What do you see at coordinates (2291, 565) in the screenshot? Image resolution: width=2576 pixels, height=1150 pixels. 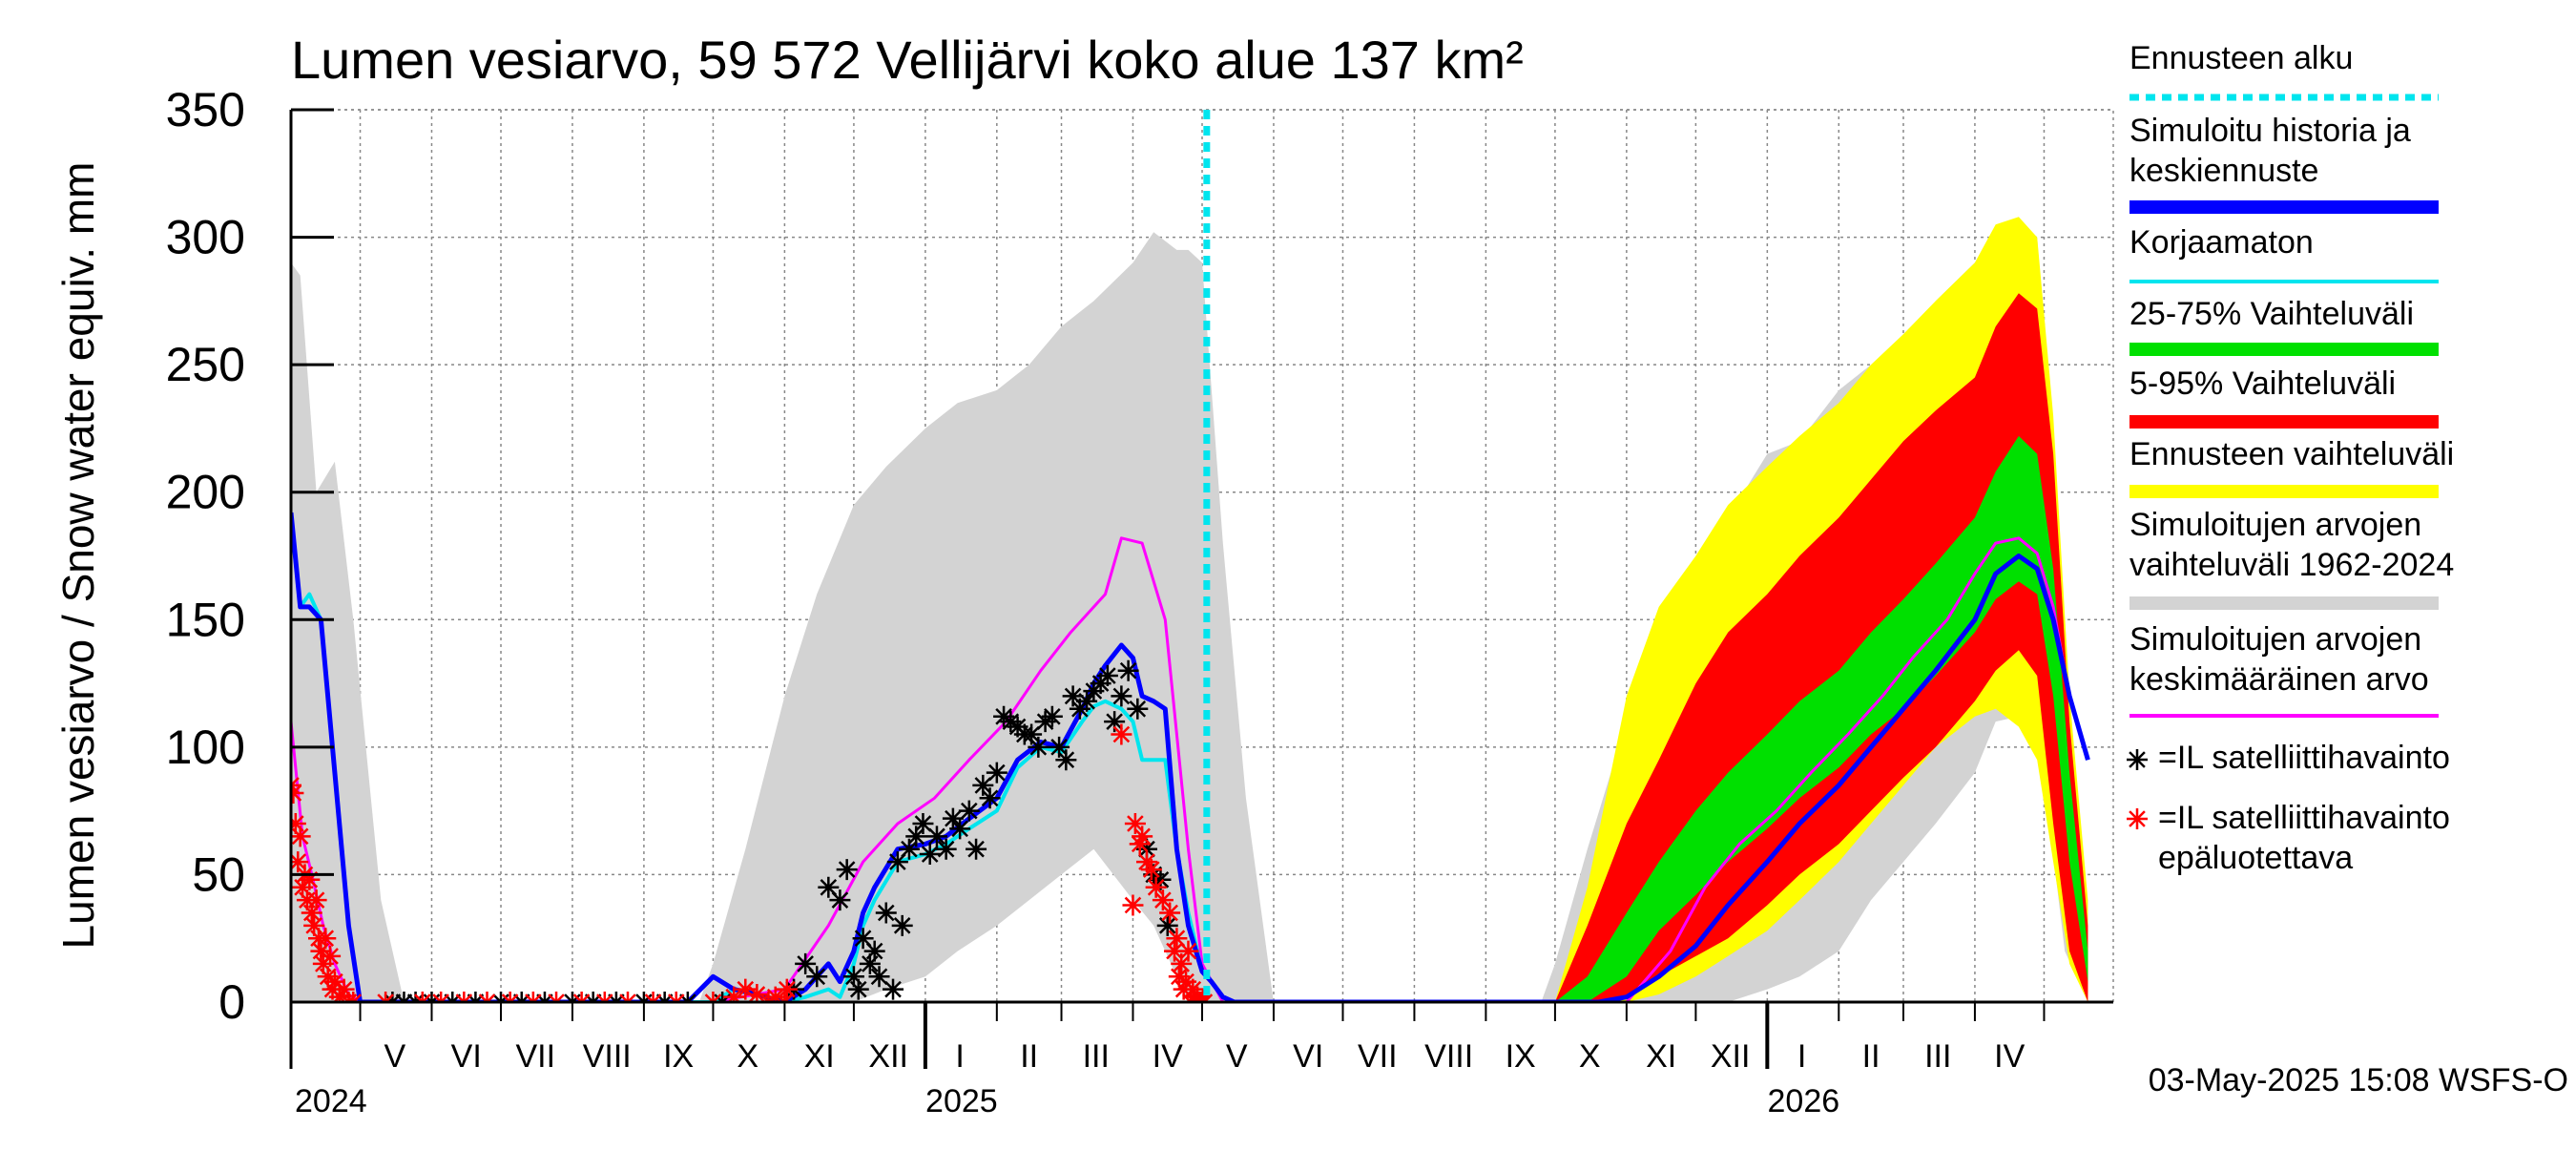 I see `legend-label-line: vaihteluväli 1962-2024` at bounding box center [2291, 565].